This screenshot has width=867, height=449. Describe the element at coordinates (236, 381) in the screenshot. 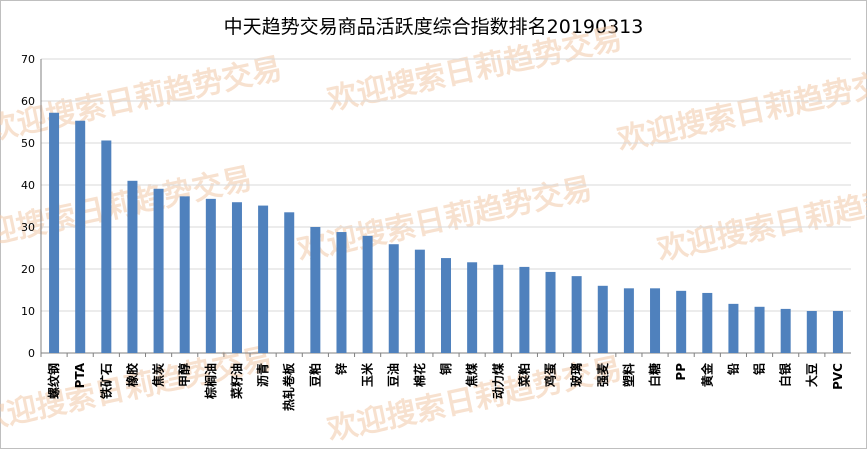

I see `x-tick-label: 菜籽油` at that location.